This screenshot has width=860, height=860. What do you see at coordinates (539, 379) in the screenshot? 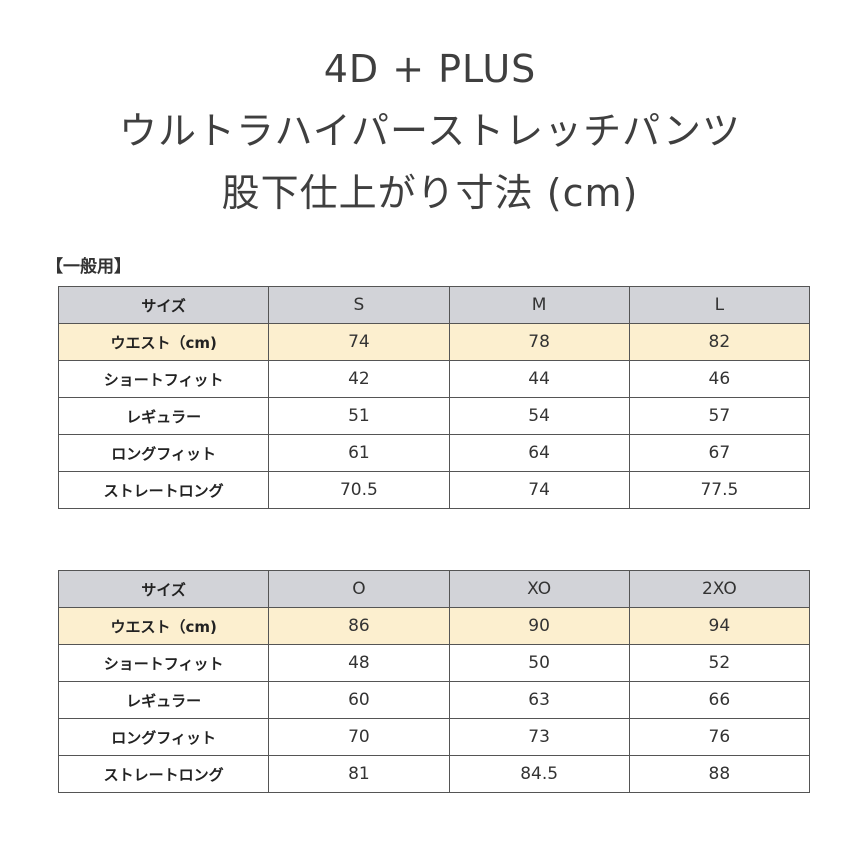
I see `table-cell: 44` at bounding box center [539, 379].